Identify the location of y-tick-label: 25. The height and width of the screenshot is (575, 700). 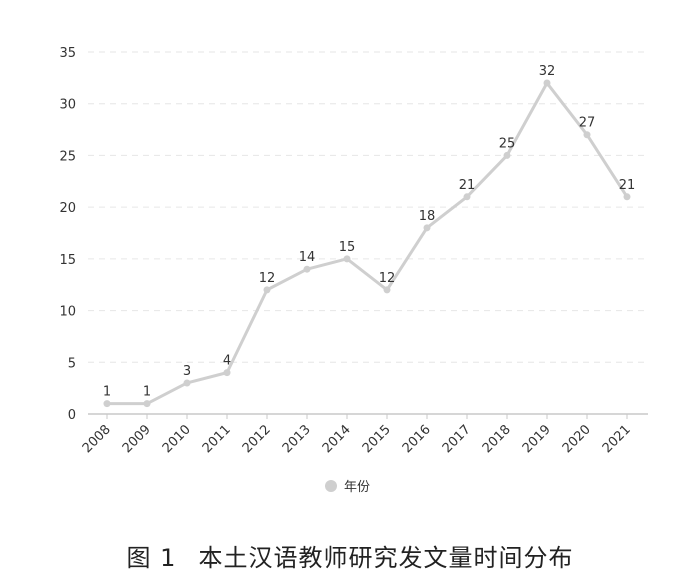
(67, 156).